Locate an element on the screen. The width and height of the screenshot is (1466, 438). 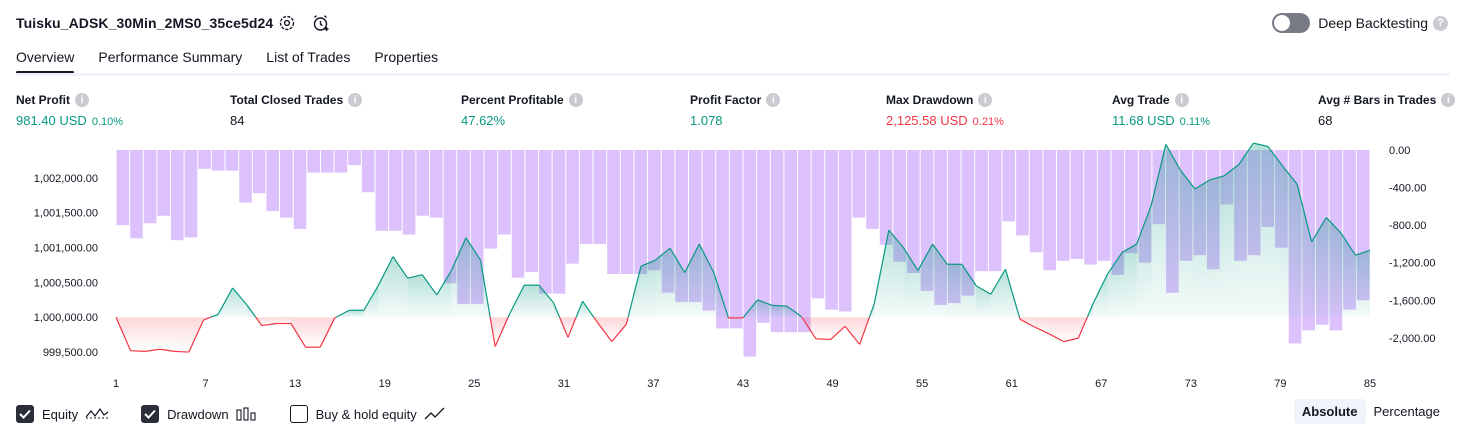
help-icon: ? is located at coordinates (1440, 23).